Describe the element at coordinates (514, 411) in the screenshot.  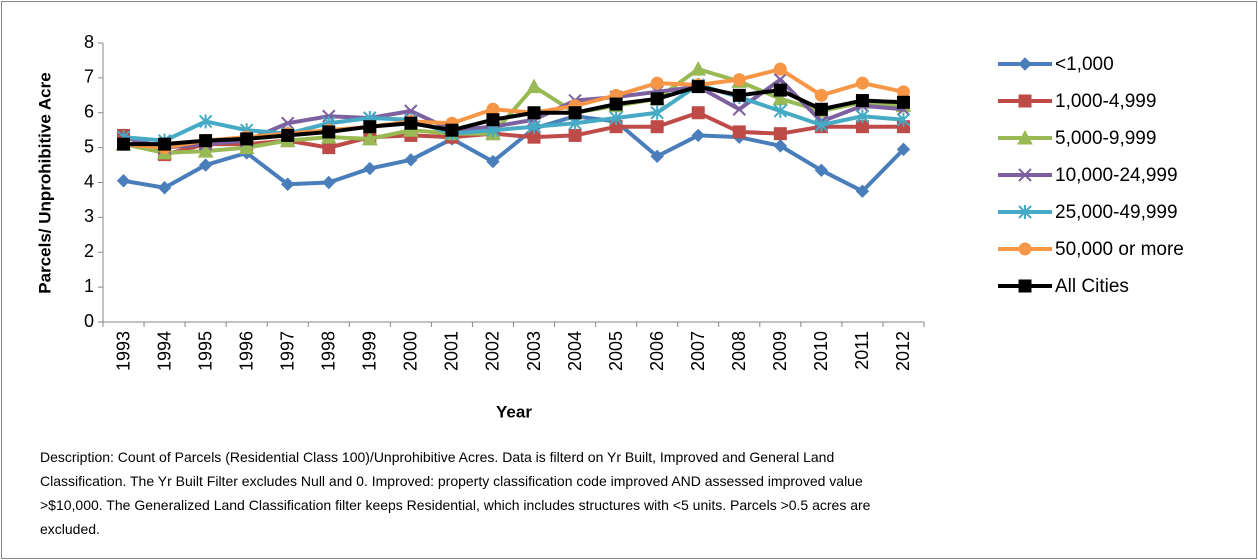
I see `x-axis-title: Year` at that location.